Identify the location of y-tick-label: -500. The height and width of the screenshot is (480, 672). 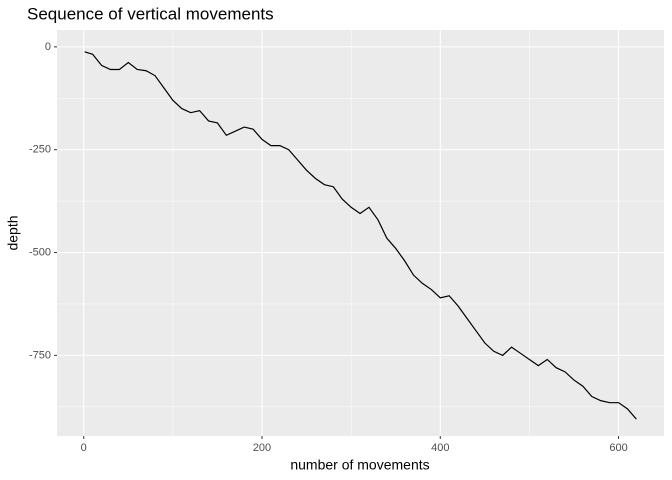
(40, 252).